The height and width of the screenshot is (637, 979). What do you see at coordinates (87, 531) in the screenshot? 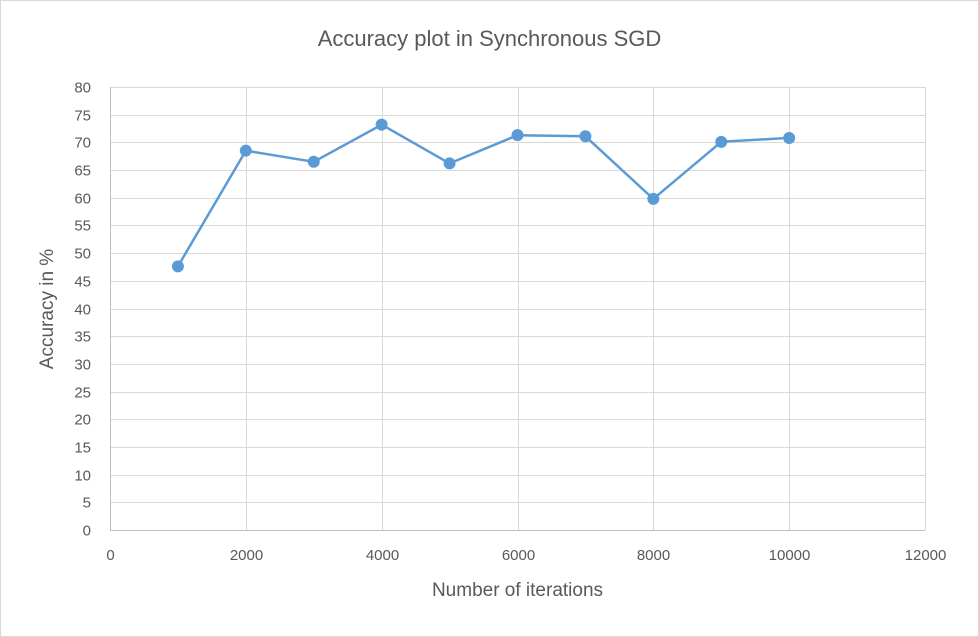
I see `y-tick-label: 0` at bounding box center [87, 531].